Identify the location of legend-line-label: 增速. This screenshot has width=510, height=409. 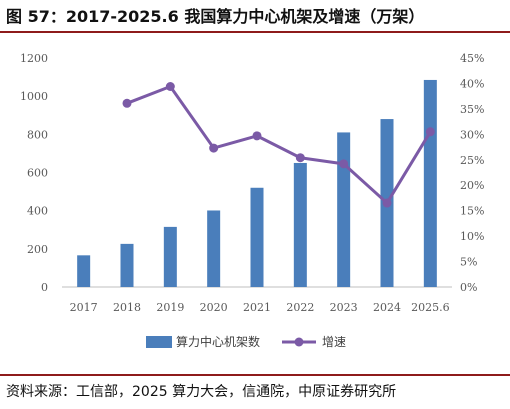
(334, 342).